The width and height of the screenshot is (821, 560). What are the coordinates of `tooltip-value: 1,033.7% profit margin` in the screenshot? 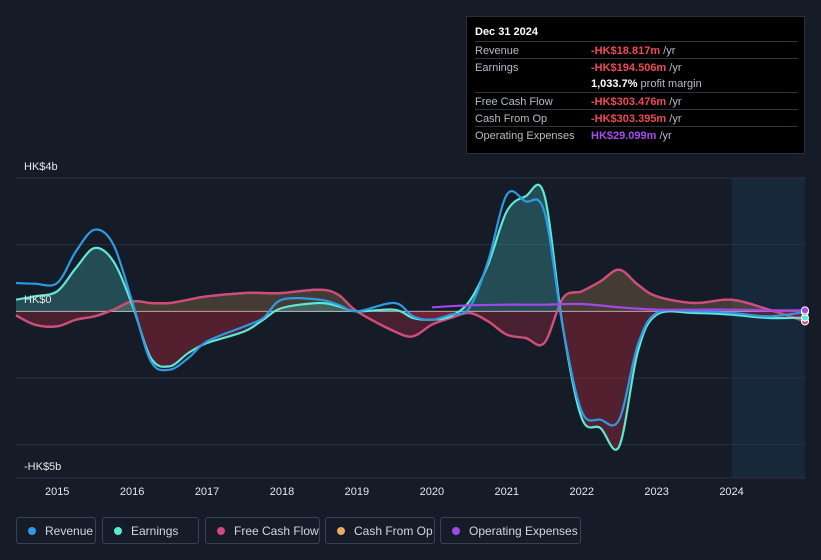 It's located at (646, 84).